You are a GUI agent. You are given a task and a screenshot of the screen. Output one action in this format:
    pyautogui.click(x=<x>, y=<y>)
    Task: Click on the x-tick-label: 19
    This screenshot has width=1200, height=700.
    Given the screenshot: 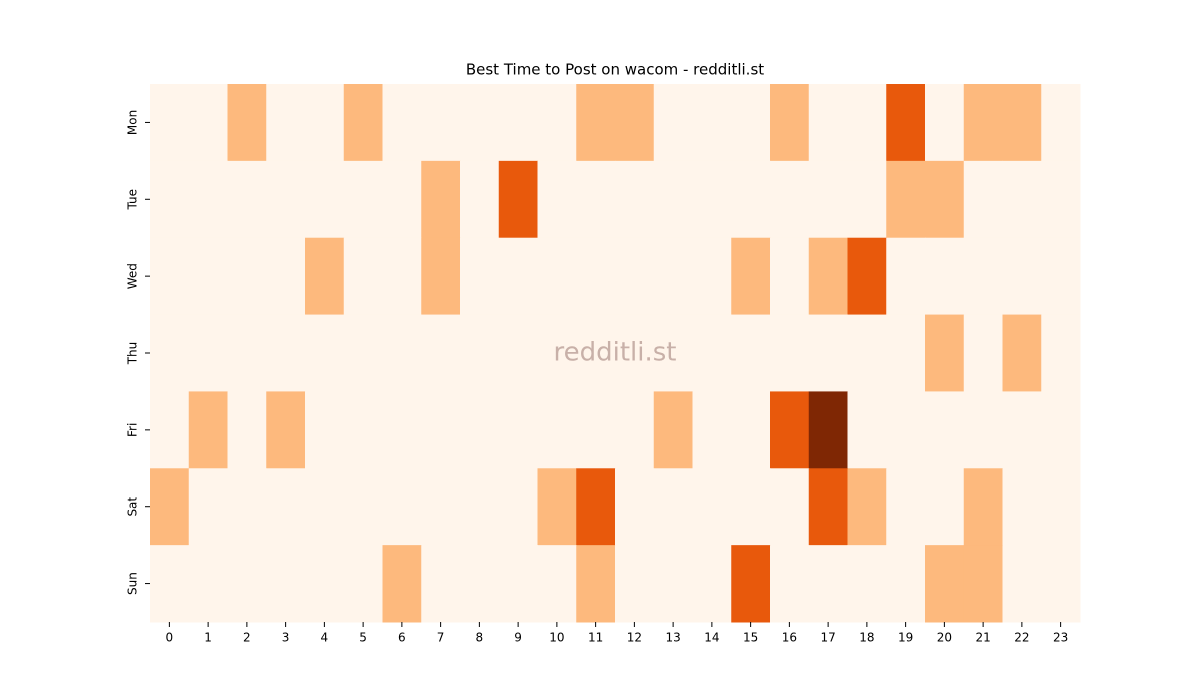 What is the action you would take?
    pyautogui.click(x=905, y=638)
    